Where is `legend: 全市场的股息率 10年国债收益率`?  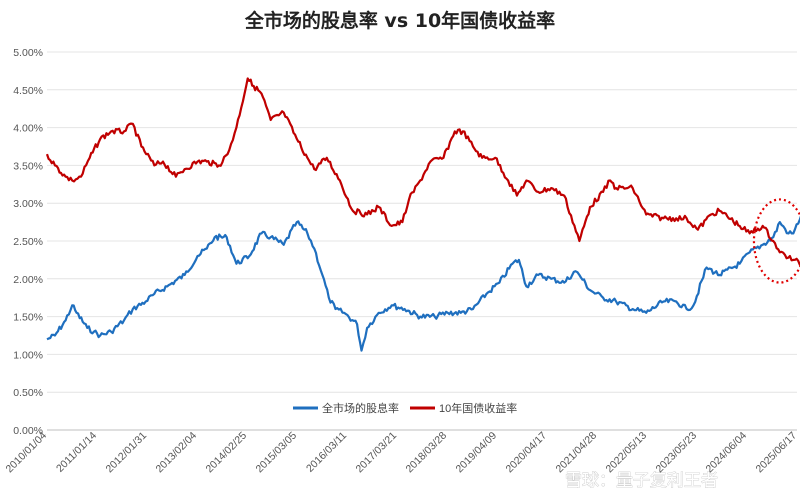 legend: 全市场的股息率 10年国债收益率 is located at coordinates (405, 408).